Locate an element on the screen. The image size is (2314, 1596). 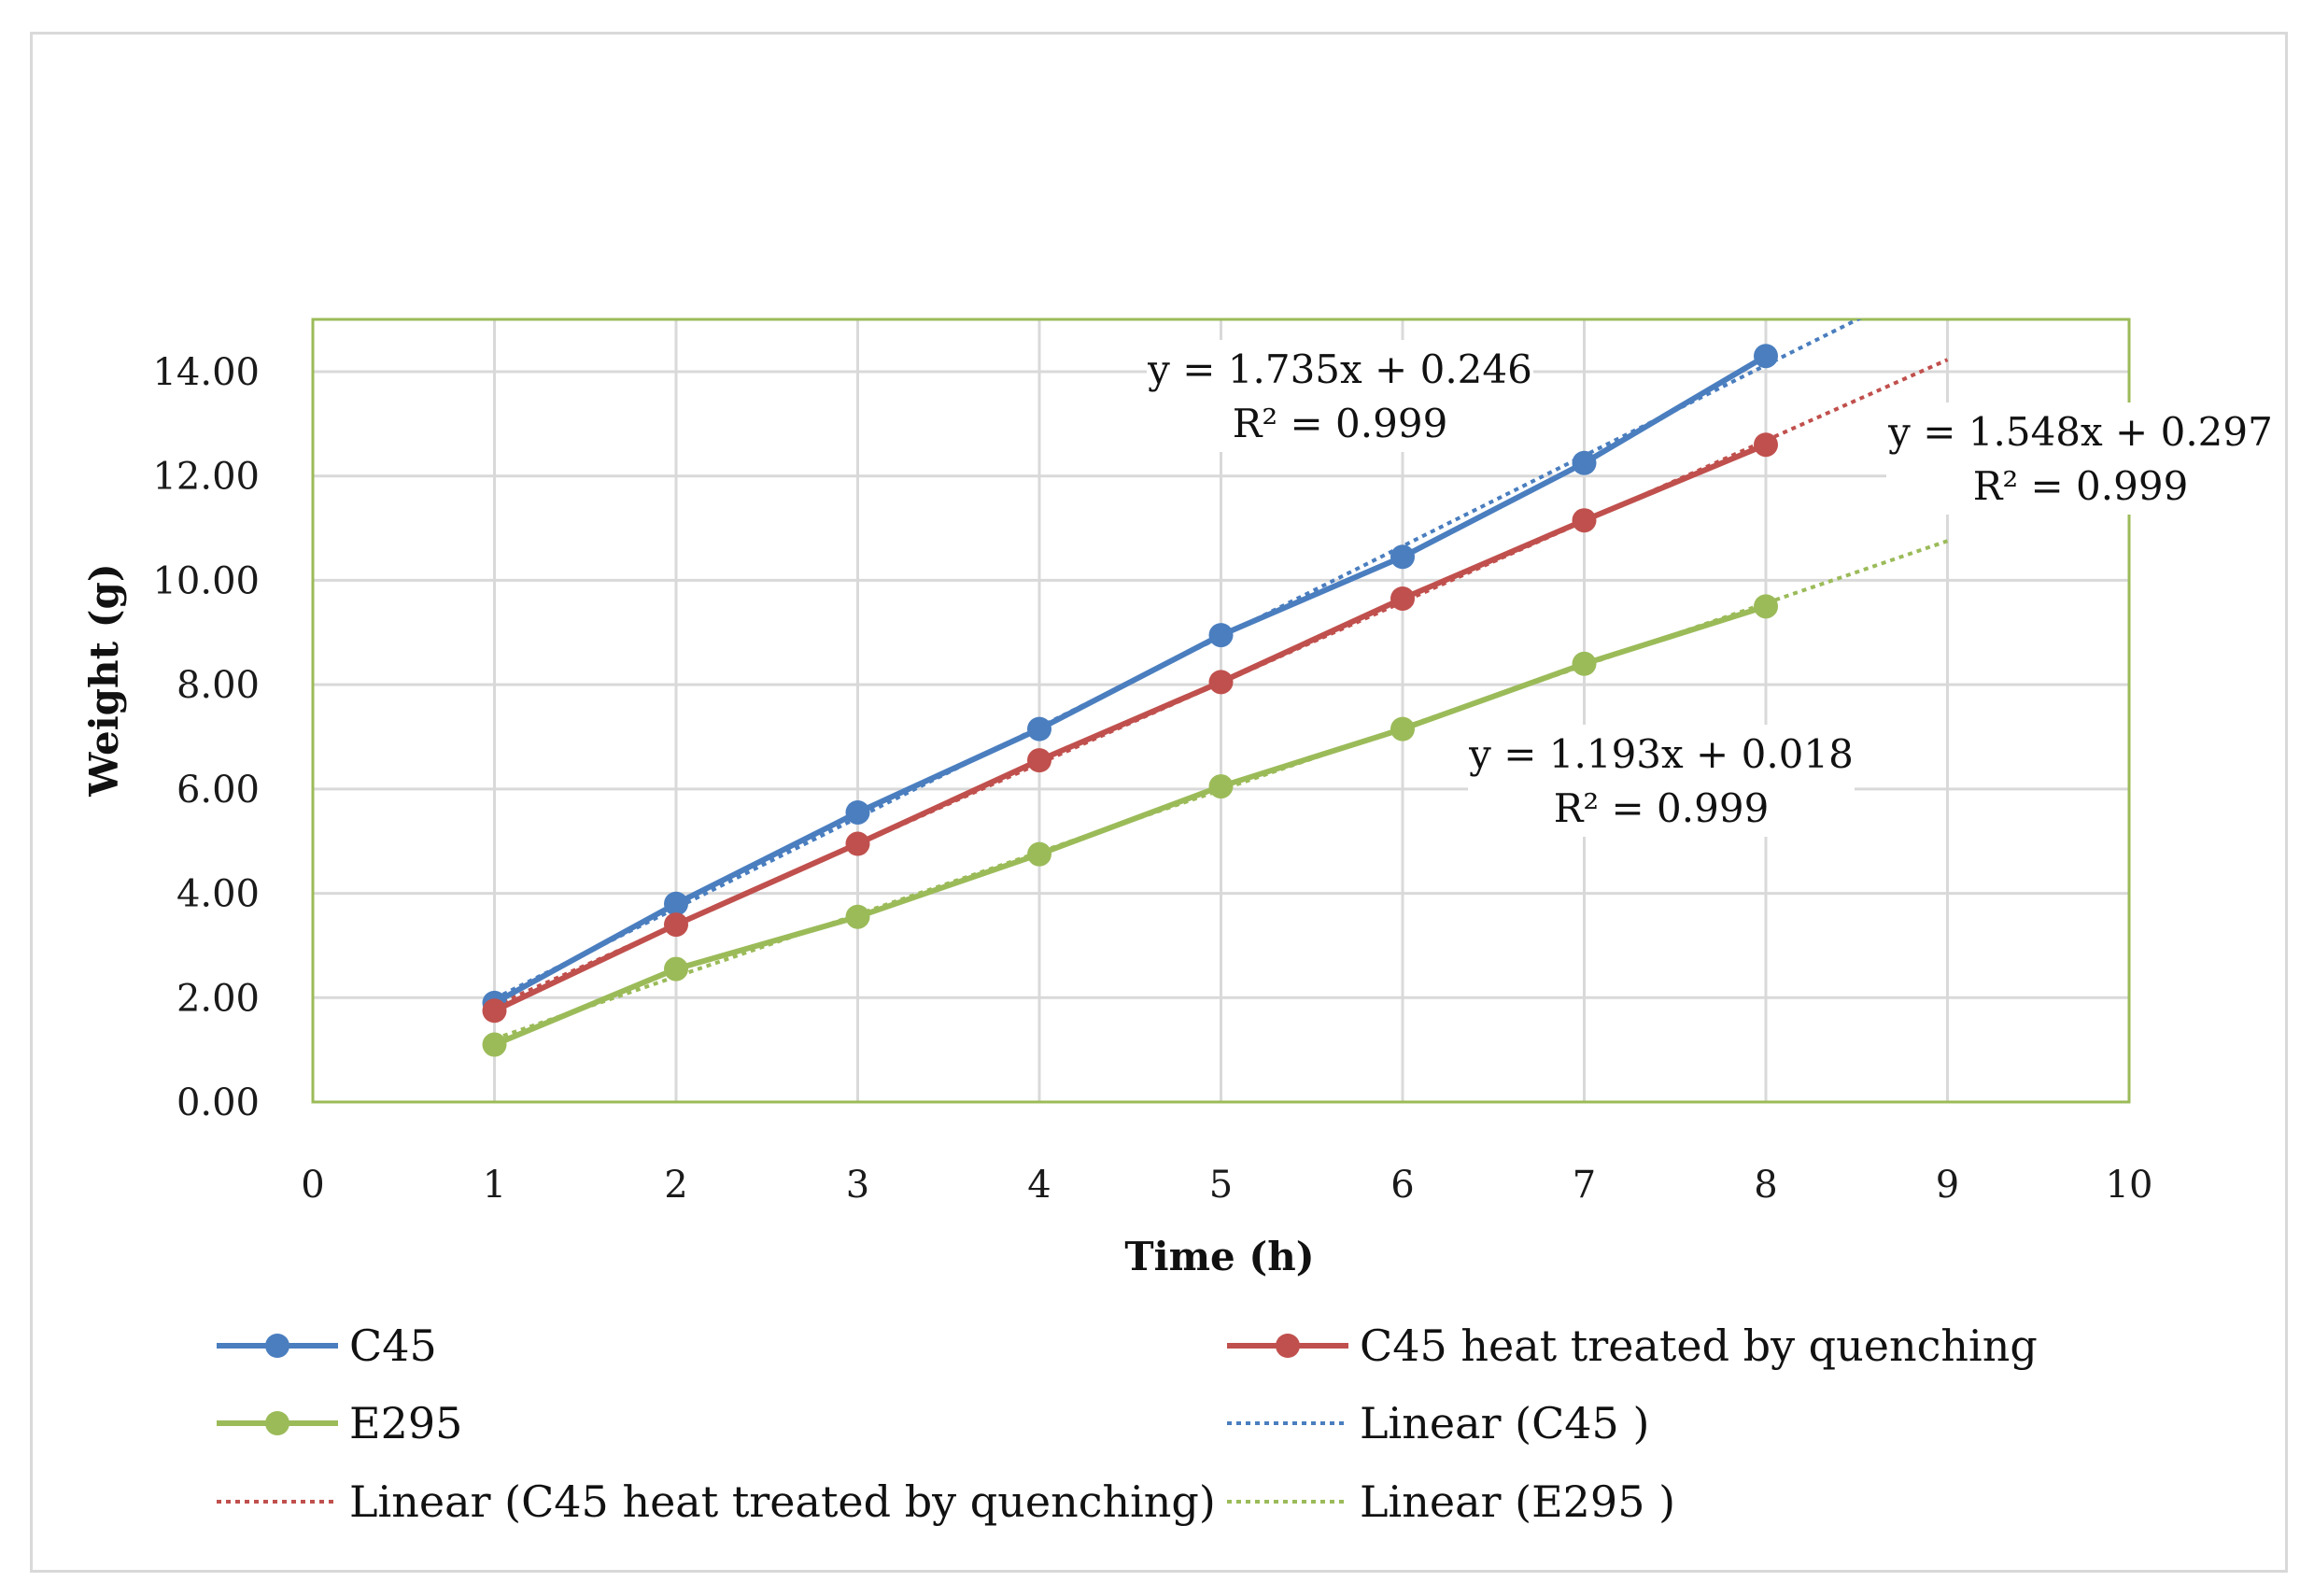
y-tick-label: 8.00 is located at coordinates (218, 685).